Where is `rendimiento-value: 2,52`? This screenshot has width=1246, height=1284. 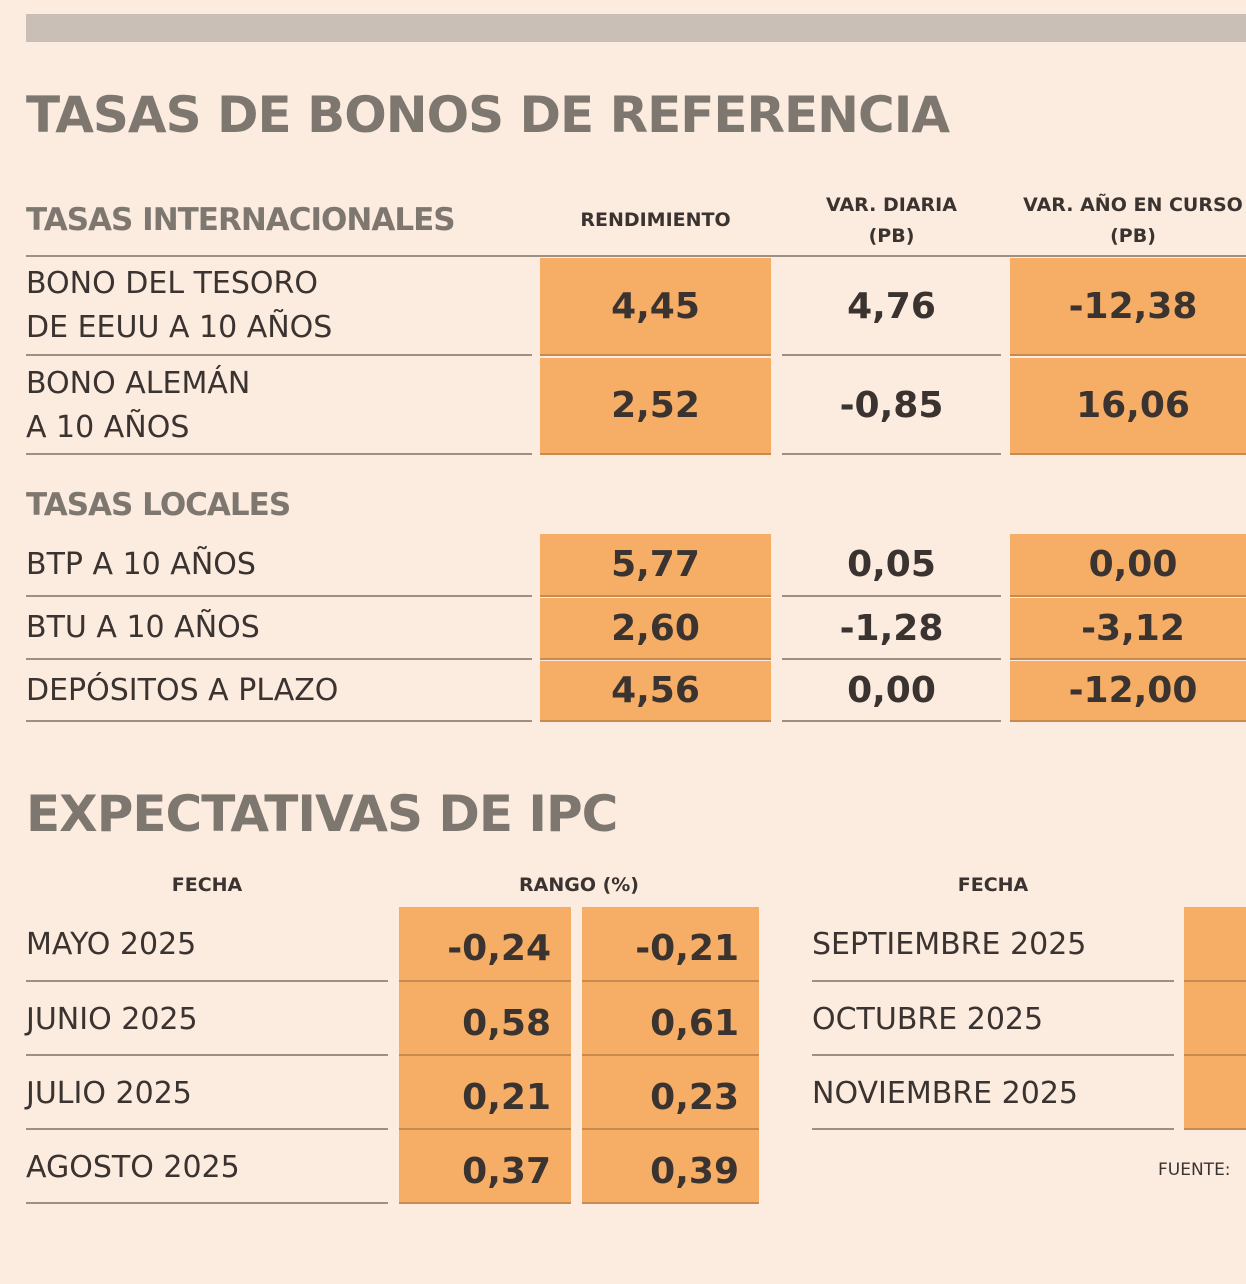
rendimiento-value: 2,52 is located at coordinates (655, 406).